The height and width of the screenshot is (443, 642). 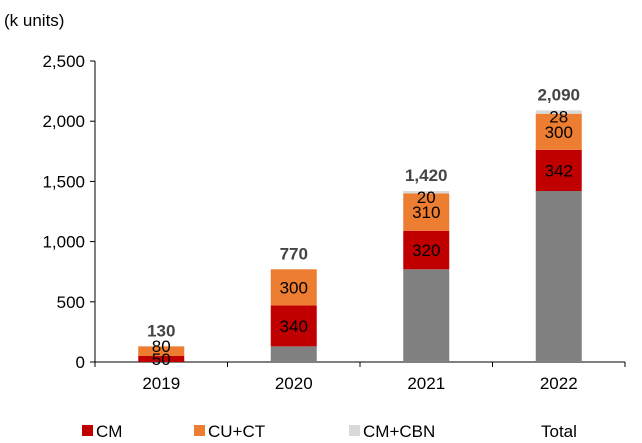 I want to click on total-data-label: 770, so click(x=294, y=253).